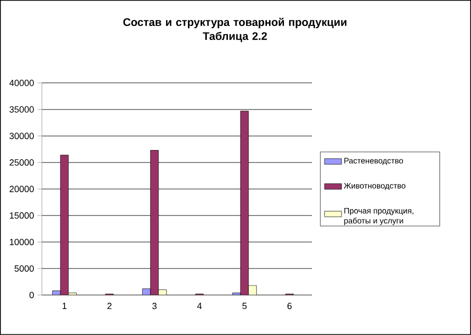 The image size is (471, 335). What do you see at coordinates (22, 189) in the screenshot?
I see `y-tick-label: 20000` at bounding box center [22, 189].